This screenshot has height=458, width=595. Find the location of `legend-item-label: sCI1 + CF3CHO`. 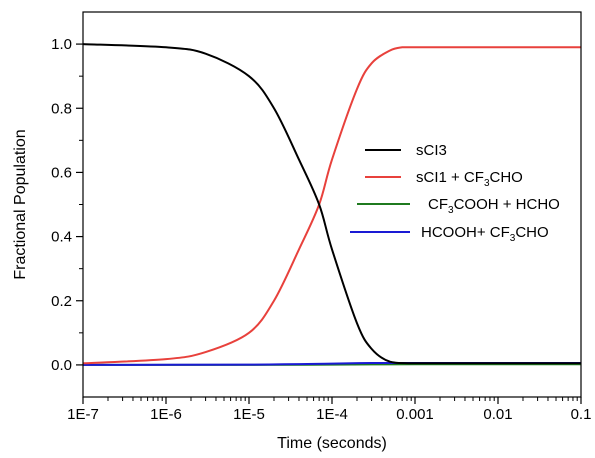

legend-item-label: sCI1 + CF3CHO is located at coordinates (469, 179).